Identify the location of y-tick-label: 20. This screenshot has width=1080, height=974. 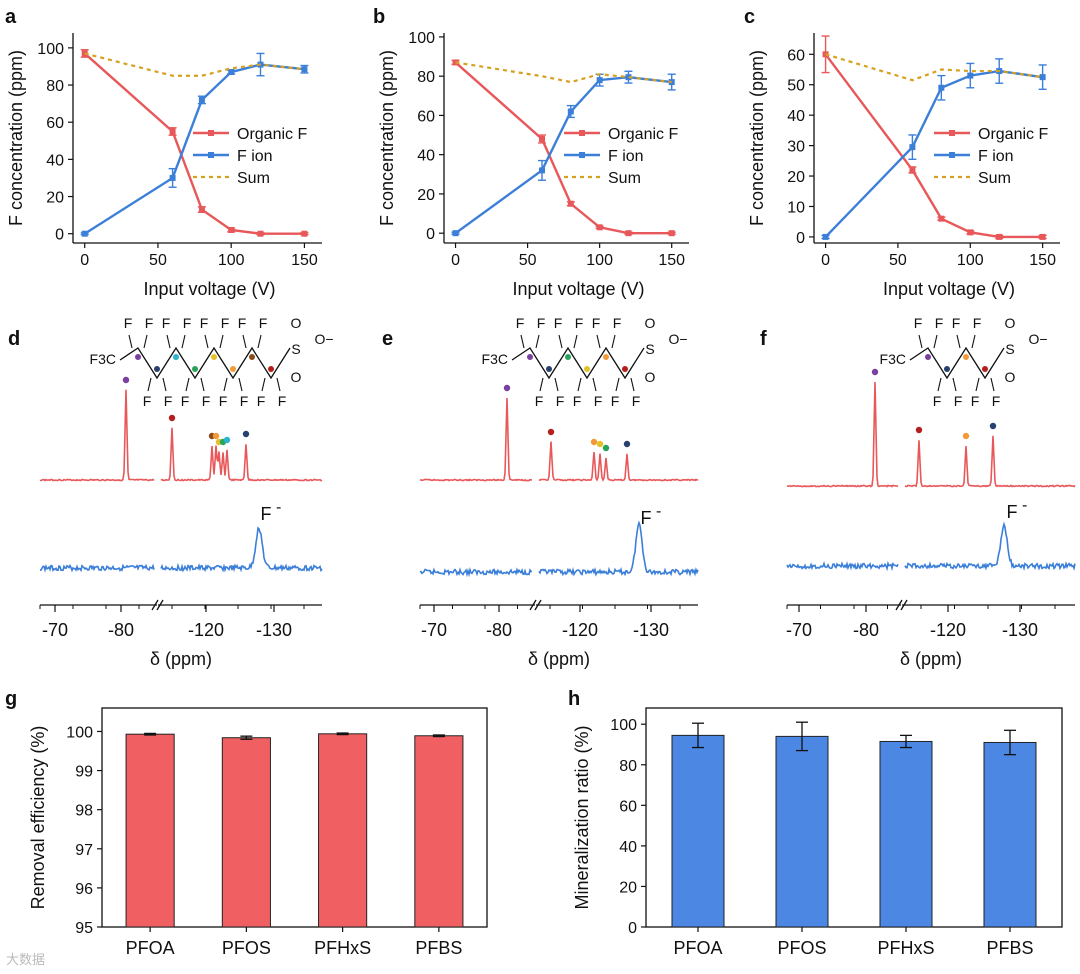
(55, 198).